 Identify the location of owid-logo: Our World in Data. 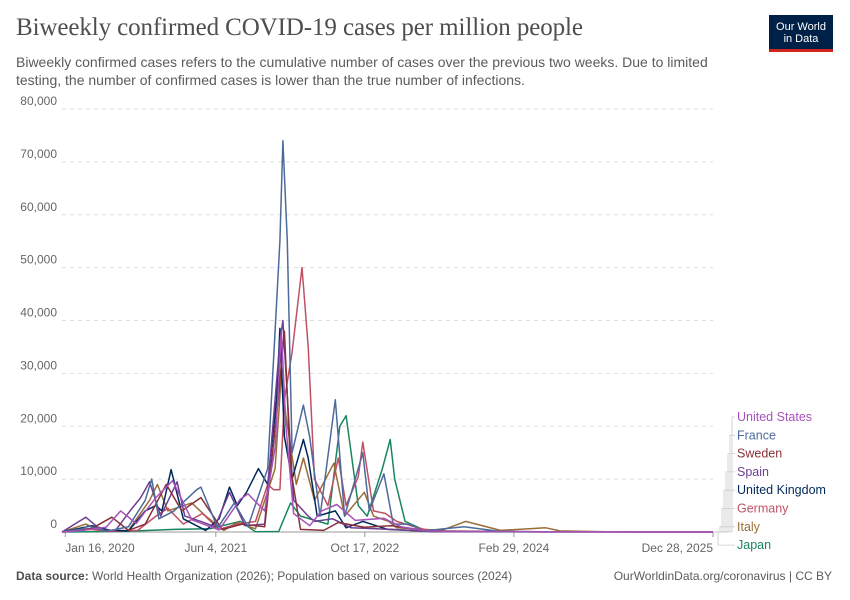
(801, 33).